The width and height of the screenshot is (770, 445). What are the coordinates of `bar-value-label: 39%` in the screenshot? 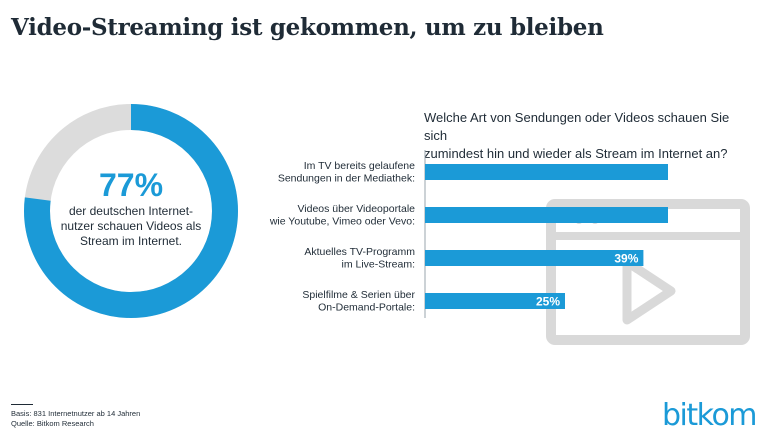 It's located at (626, 259).